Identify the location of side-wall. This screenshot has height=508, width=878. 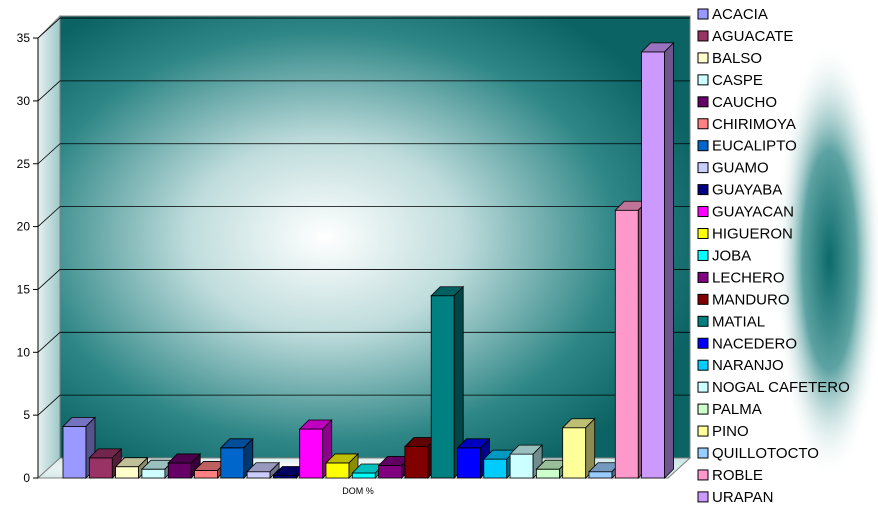
(49, 247).